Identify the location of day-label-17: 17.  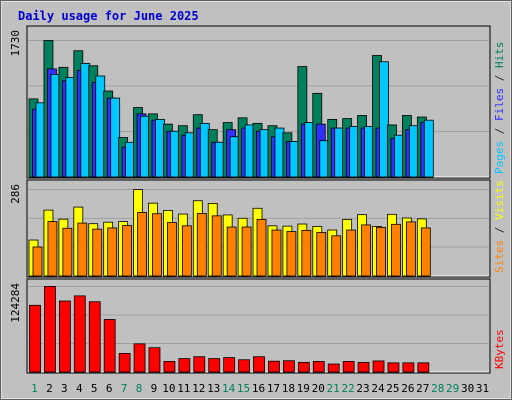
(273, 388).